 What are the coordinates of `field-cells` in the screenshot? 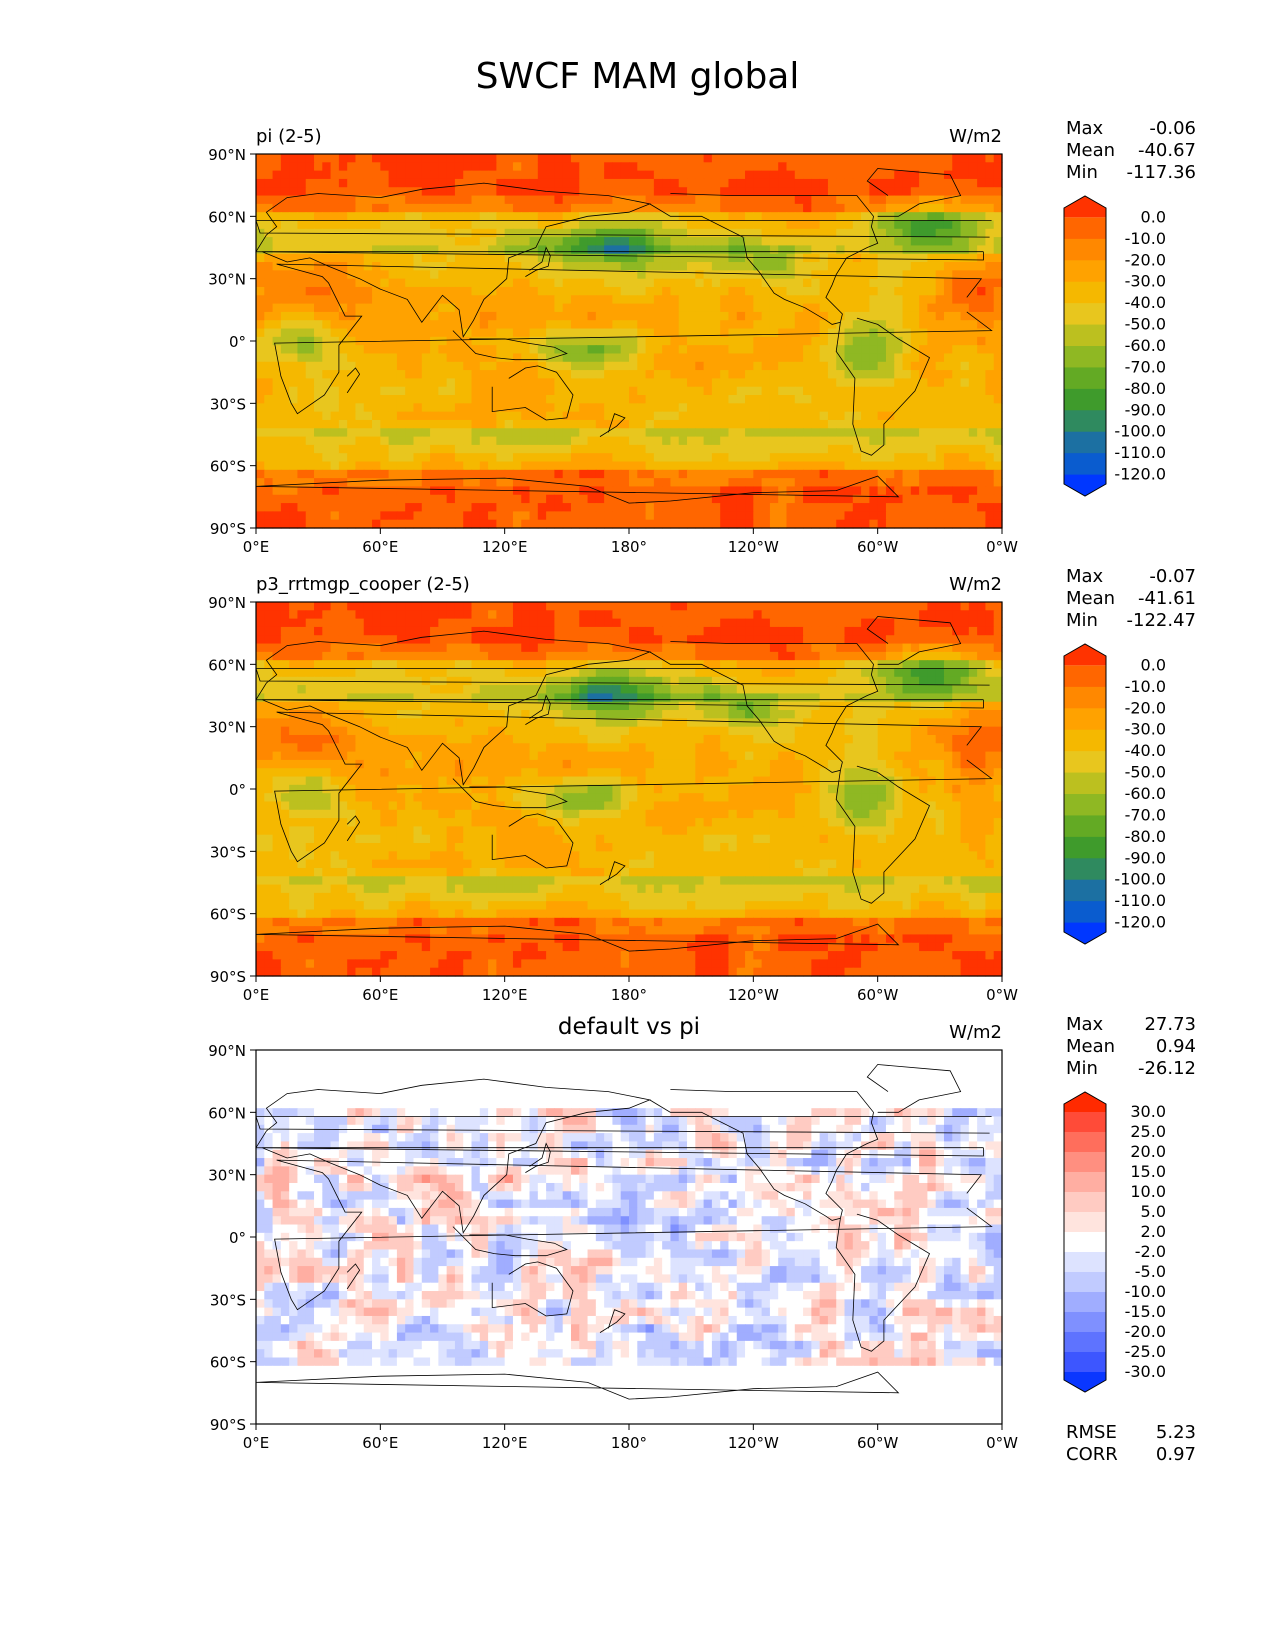 It's located at (629, 341).